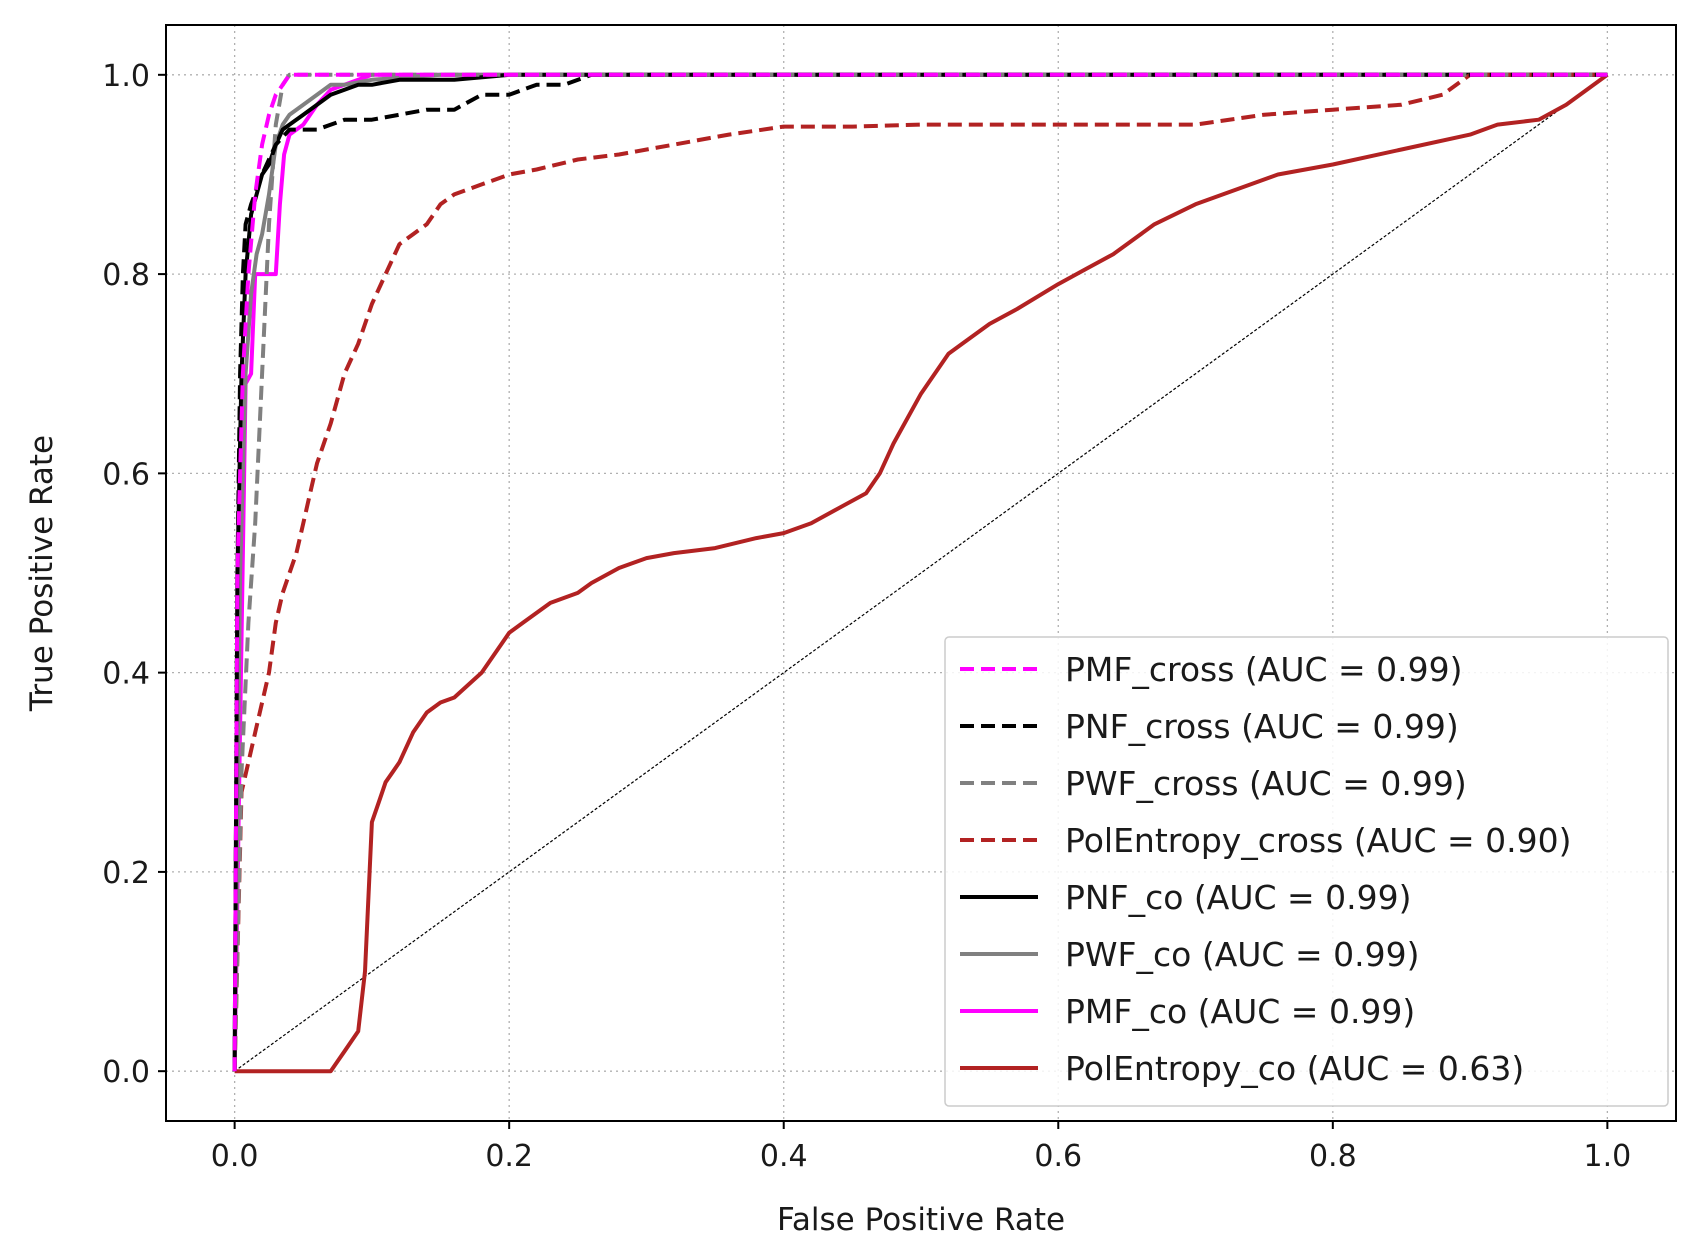 The image size is (1703, 1251). I want to click on y-tick-label: 0.6, so click(126, 474).